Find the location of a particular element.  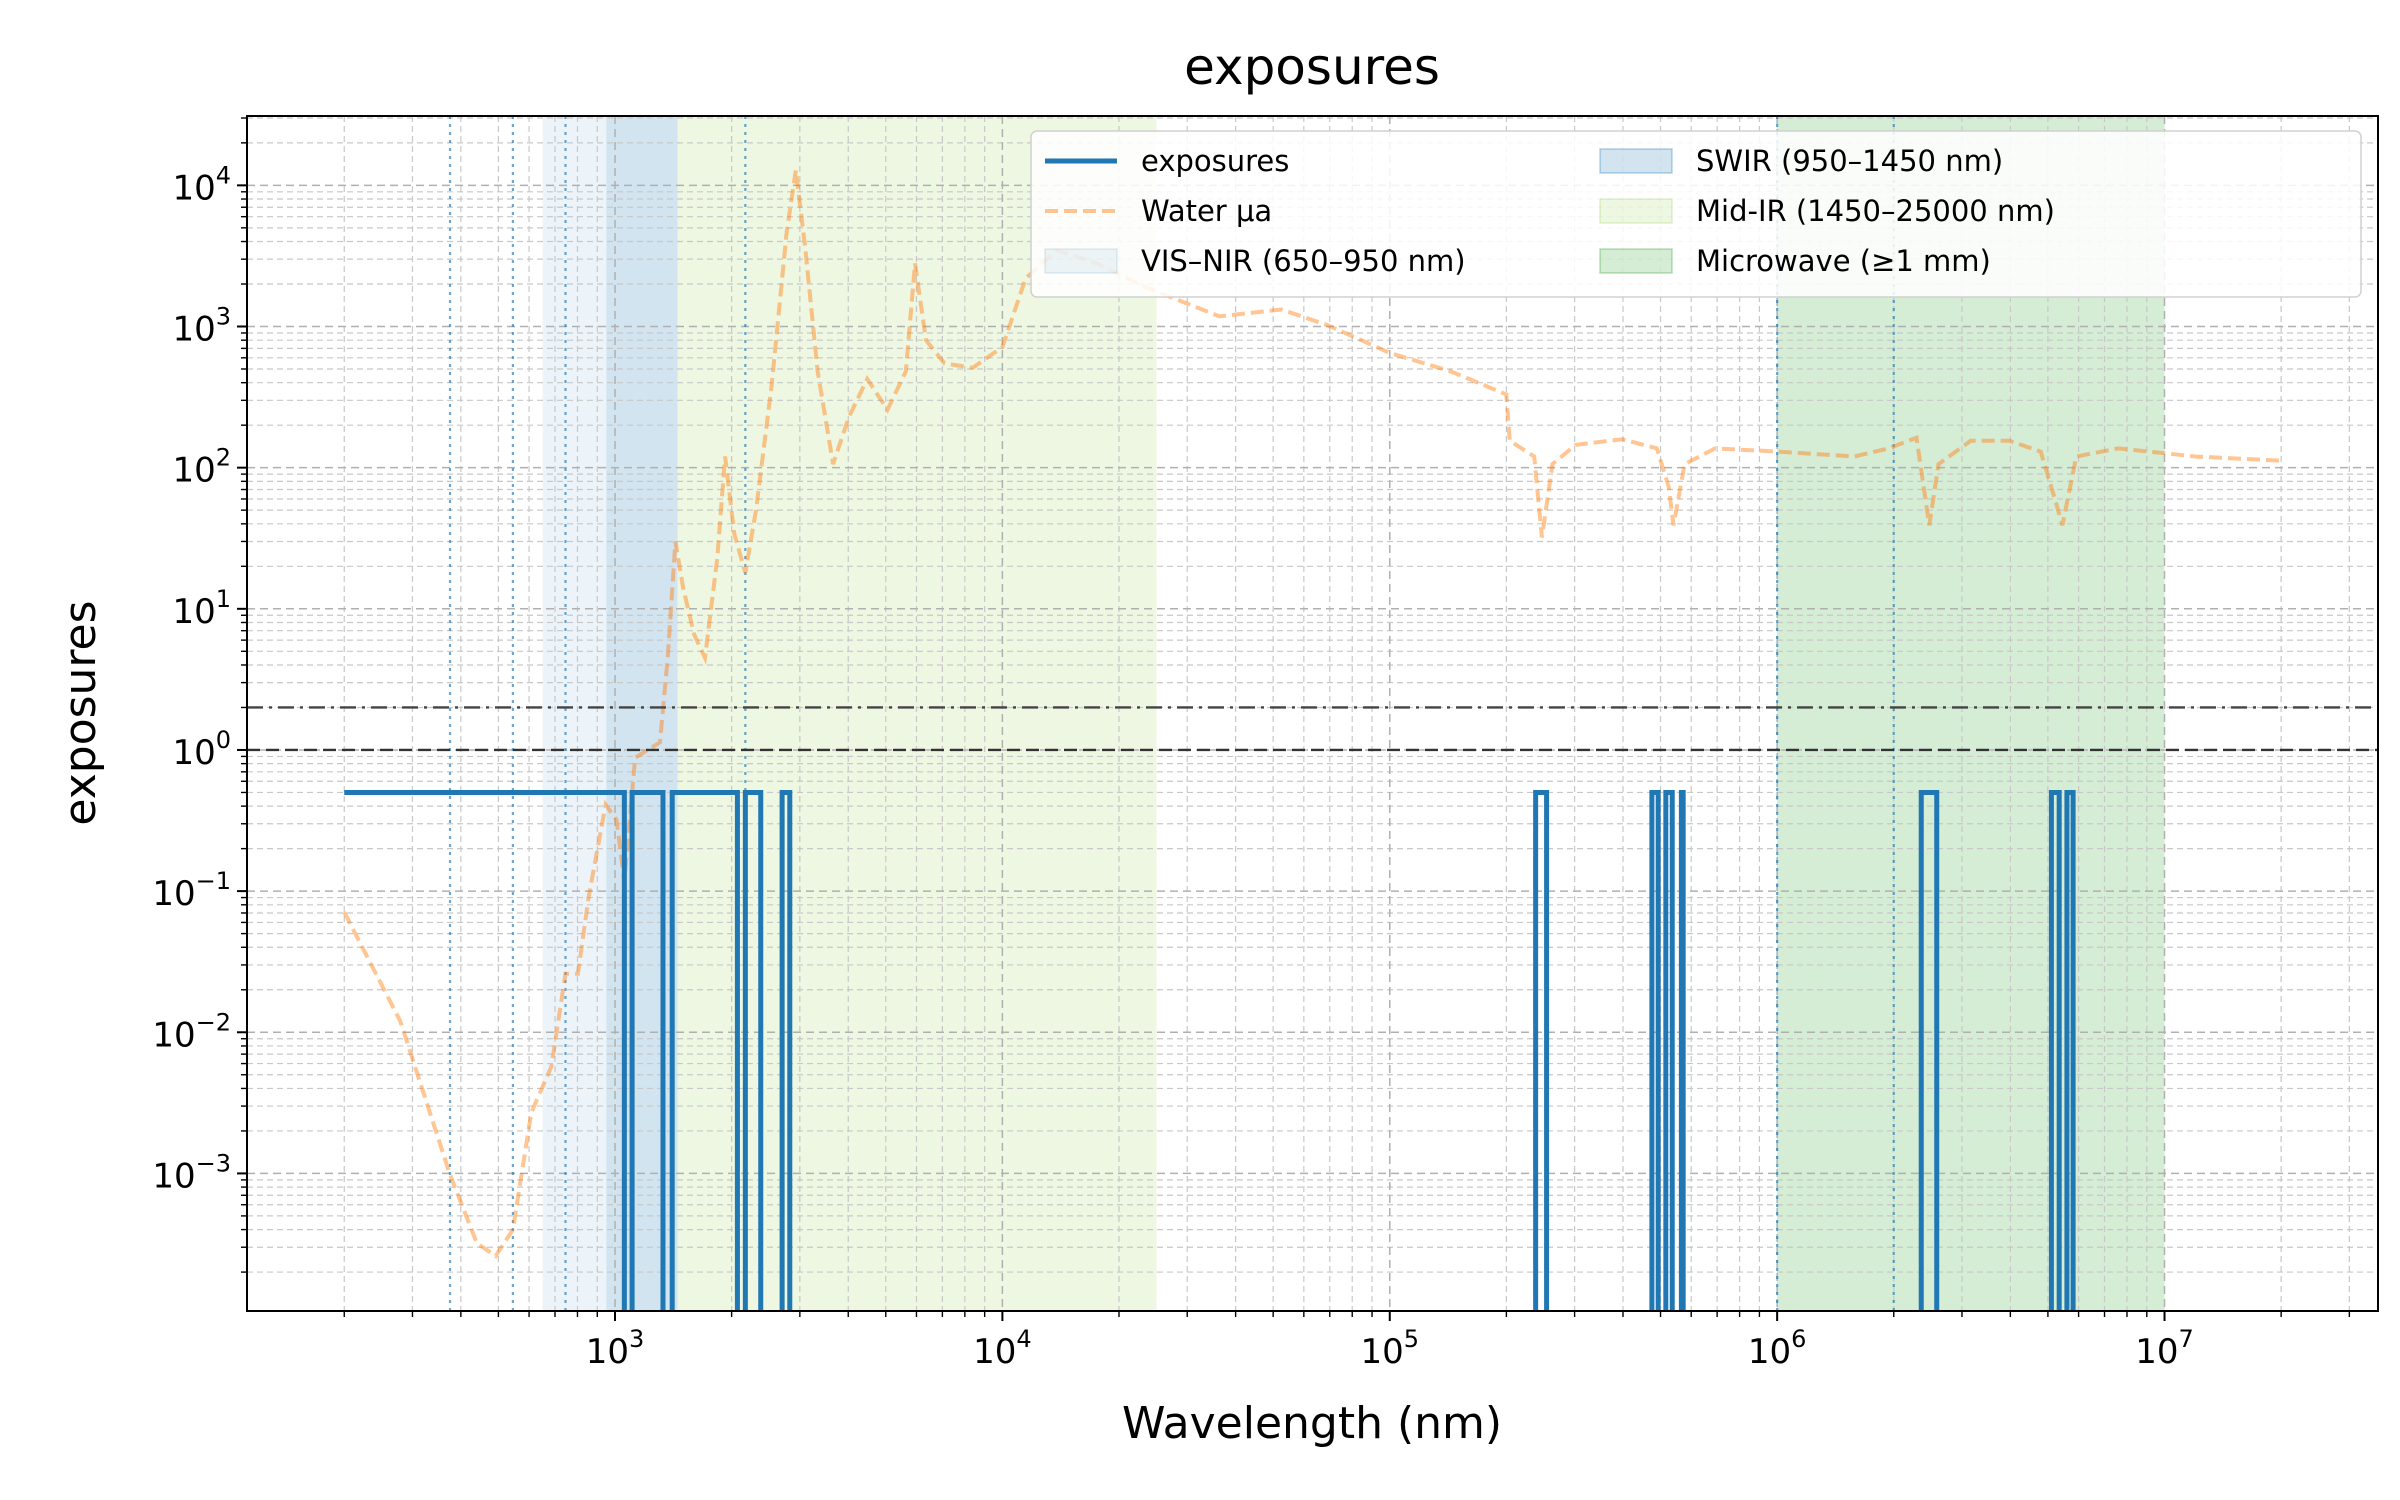

legend-label: Water μa is located at coordinates (1206, 211).